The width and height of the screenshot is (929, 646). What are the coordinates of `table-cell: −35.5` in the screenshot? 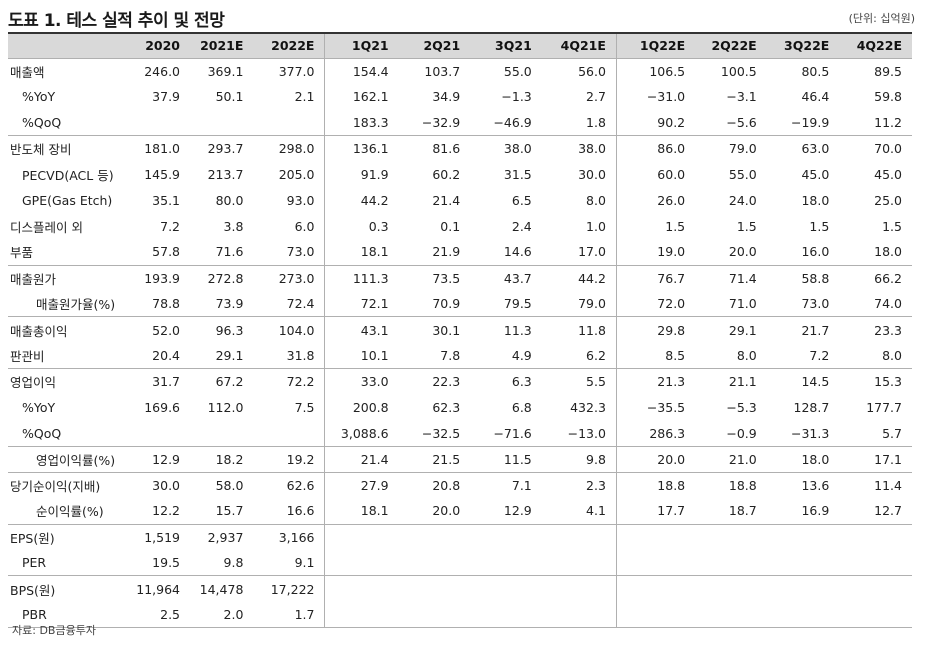 It's located at (666, 408).